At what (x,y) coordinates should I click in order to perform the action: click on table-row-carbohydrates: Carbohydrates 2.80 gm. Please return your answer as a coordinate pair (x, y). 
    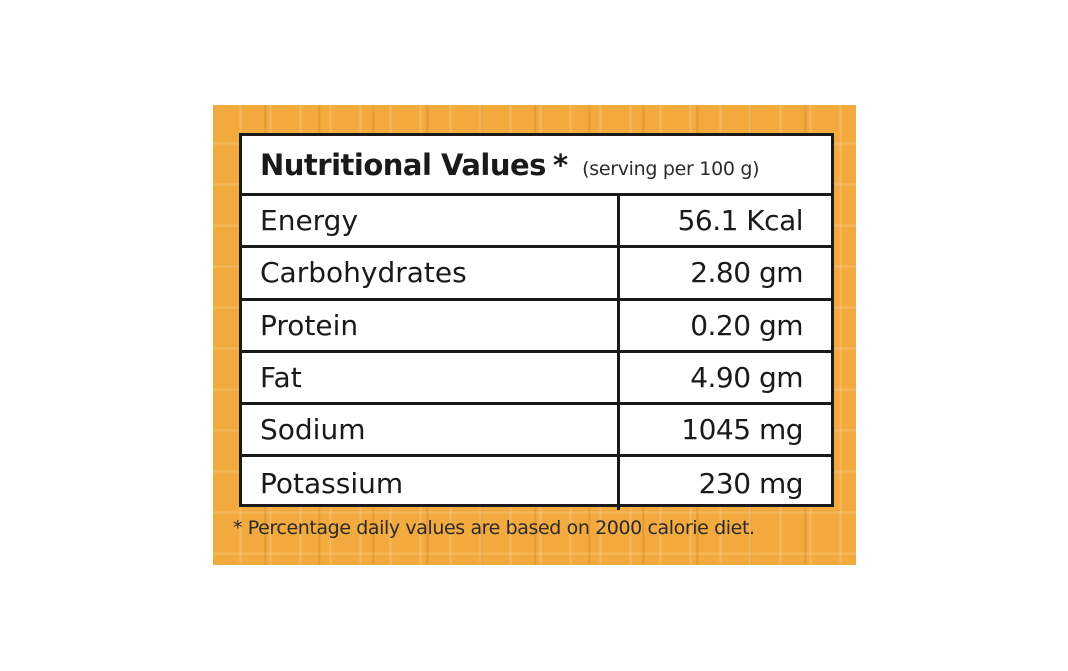
    Looking at the image, I should click on (536, 274).